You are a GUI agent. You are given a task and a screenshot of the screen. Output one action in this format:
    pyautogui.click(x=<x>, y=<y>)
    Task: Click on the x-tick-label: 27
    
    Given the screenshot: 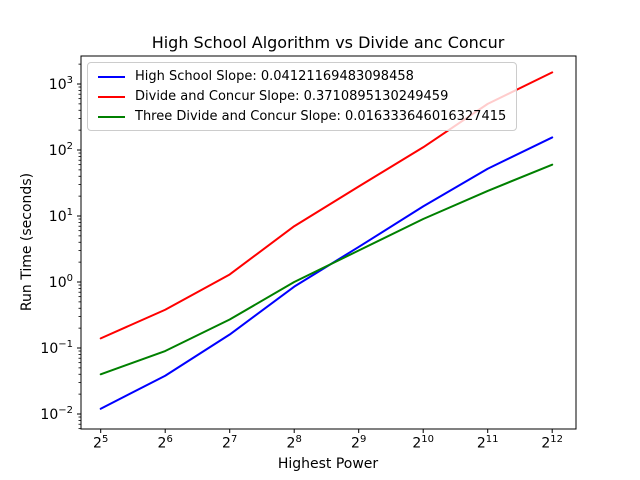 What is the action you would take?
    pyautogui.click(x=230, y=443)
    